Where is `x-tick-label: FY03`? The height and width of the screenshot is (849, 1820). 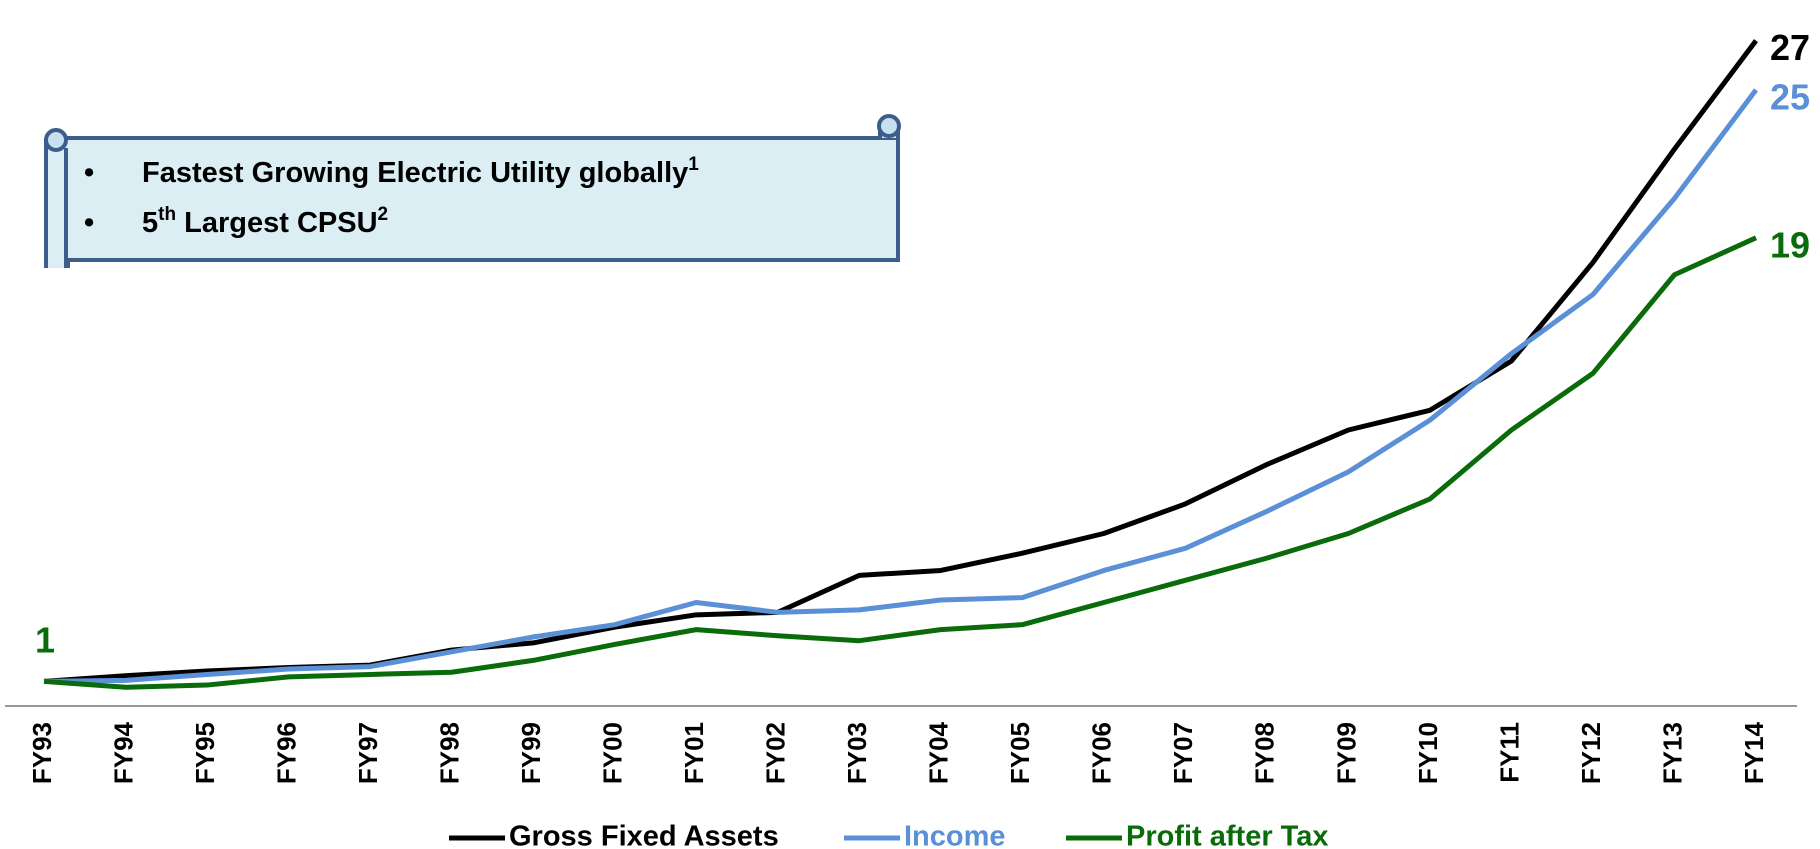
x-tick-label: FY03 is located at coordinates (857, 753).